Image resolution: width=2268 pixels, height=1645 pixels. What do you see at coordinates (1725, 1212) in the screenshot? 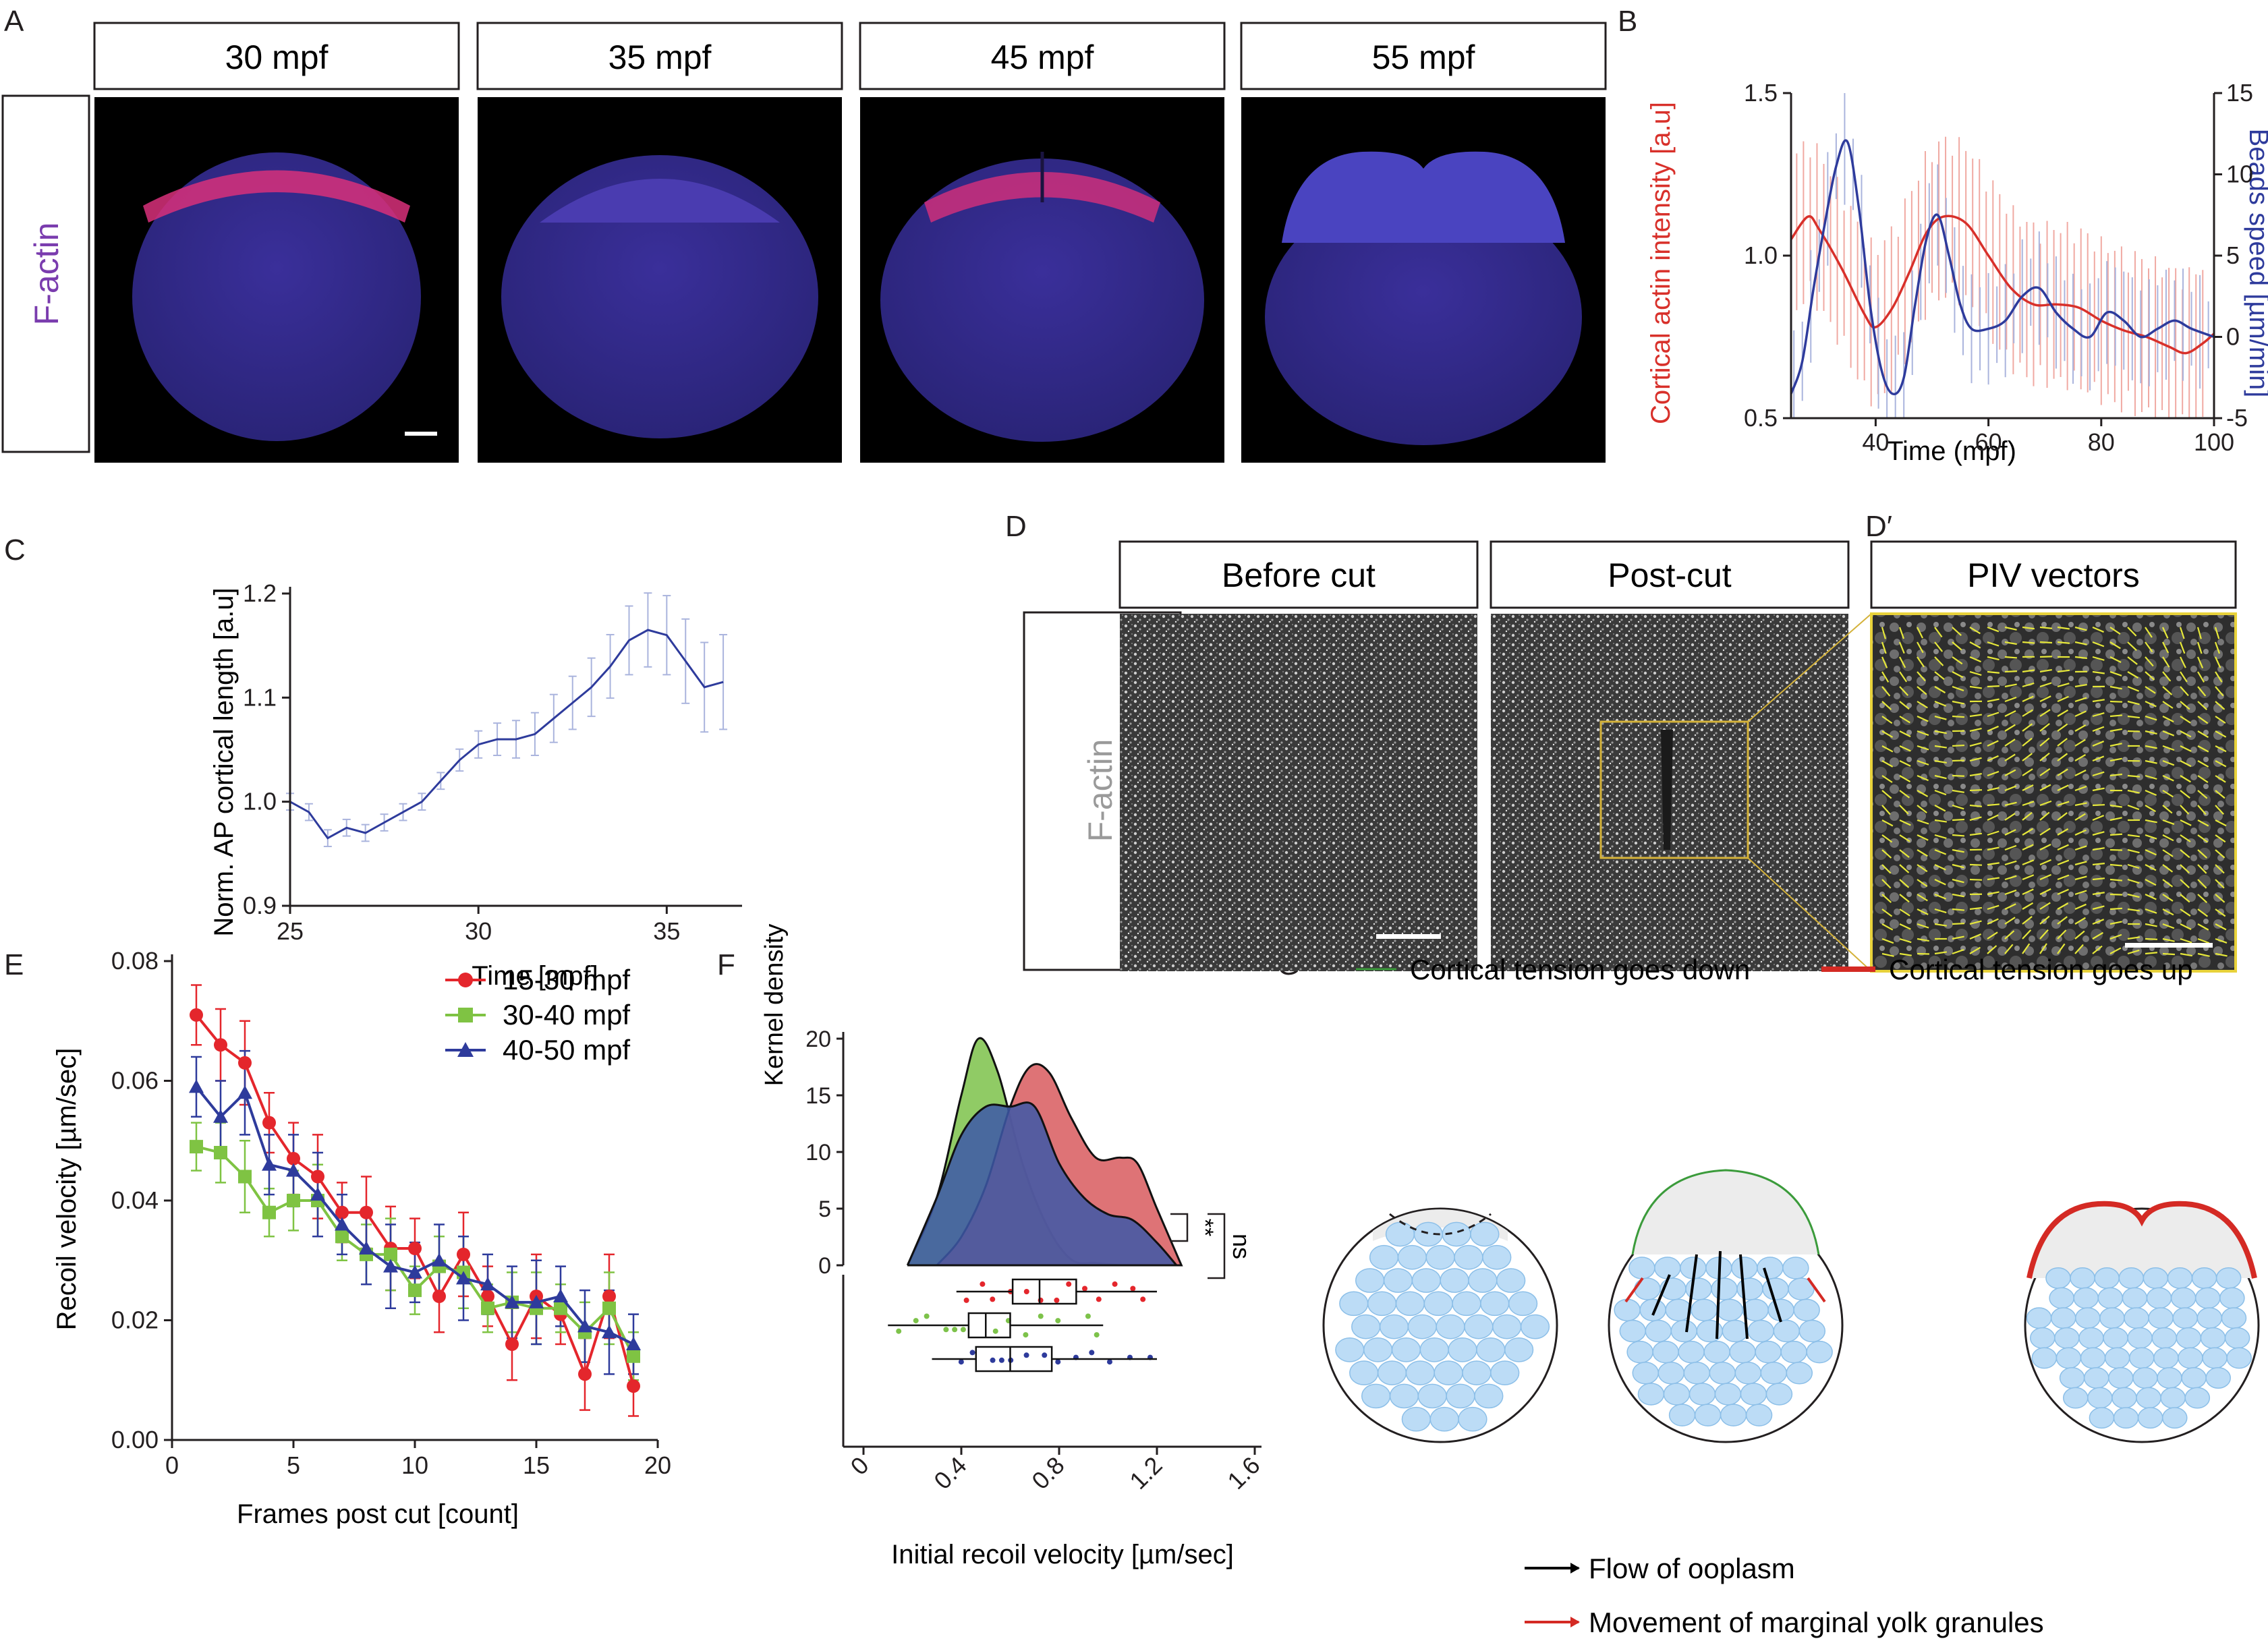
I see `tension-down-line` at bounding box center [1725, 1212].